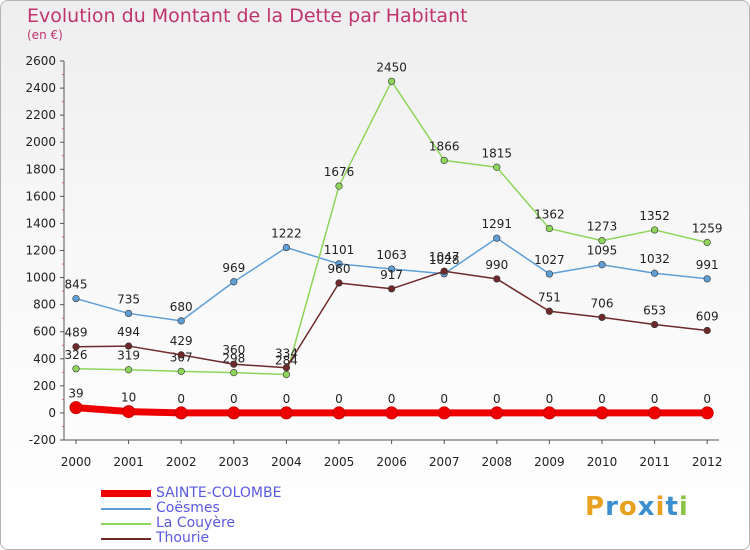 The height and width of the screenshot is (550, 750). Describe the element at coordinates (654, 259) in the screenshot. I see `data-label: 1032` at that location.